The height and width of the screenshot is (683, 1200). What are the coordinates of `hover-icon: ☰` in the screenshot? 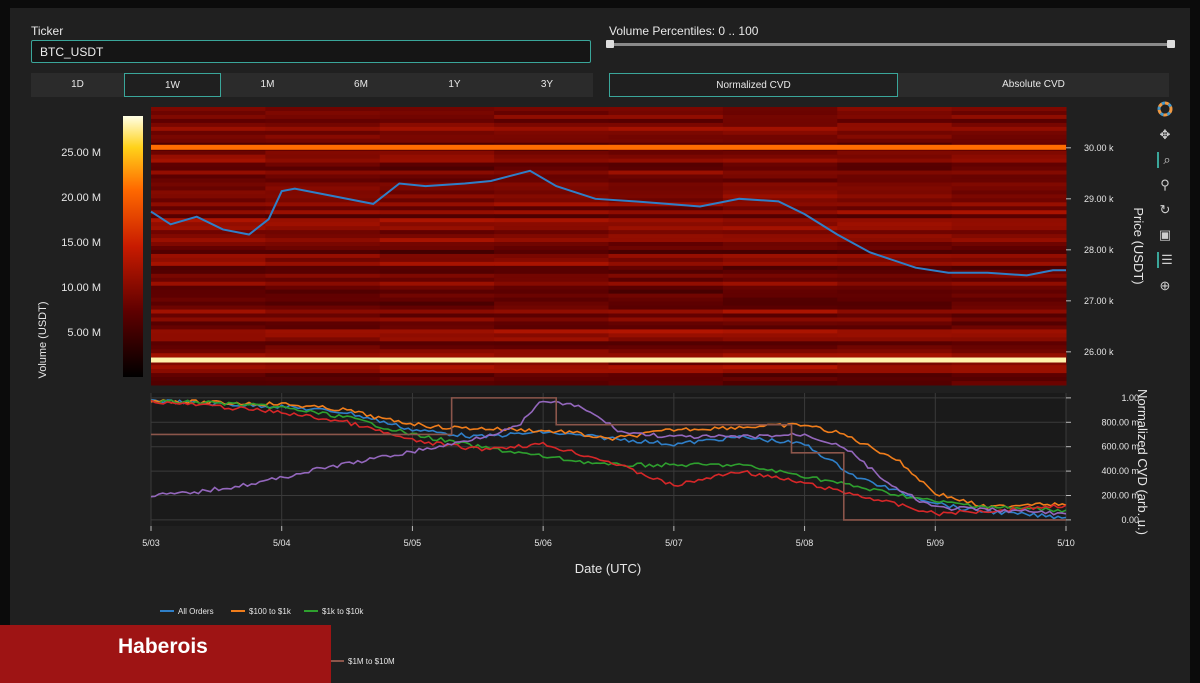 It's located at (1166, 260).